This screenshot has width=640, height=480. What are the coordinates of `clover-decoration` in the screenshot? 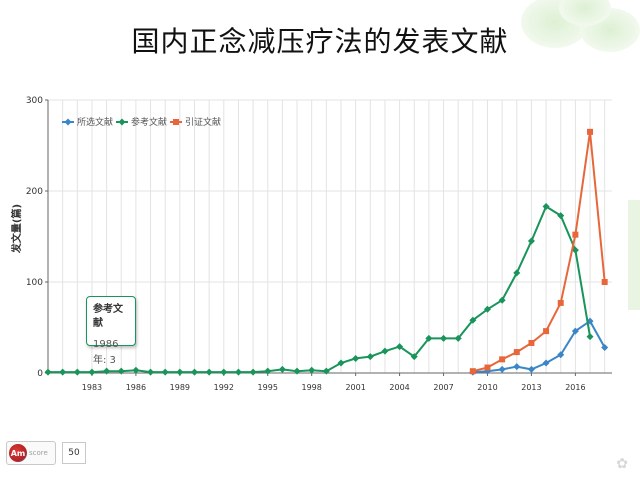 It's located at (580, 26).